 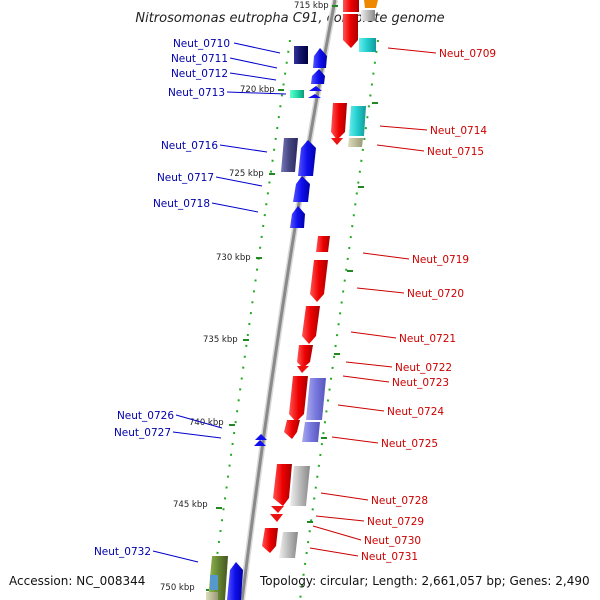 I want to click on scale-label: 715 kbp, so click(x=311, y=6).